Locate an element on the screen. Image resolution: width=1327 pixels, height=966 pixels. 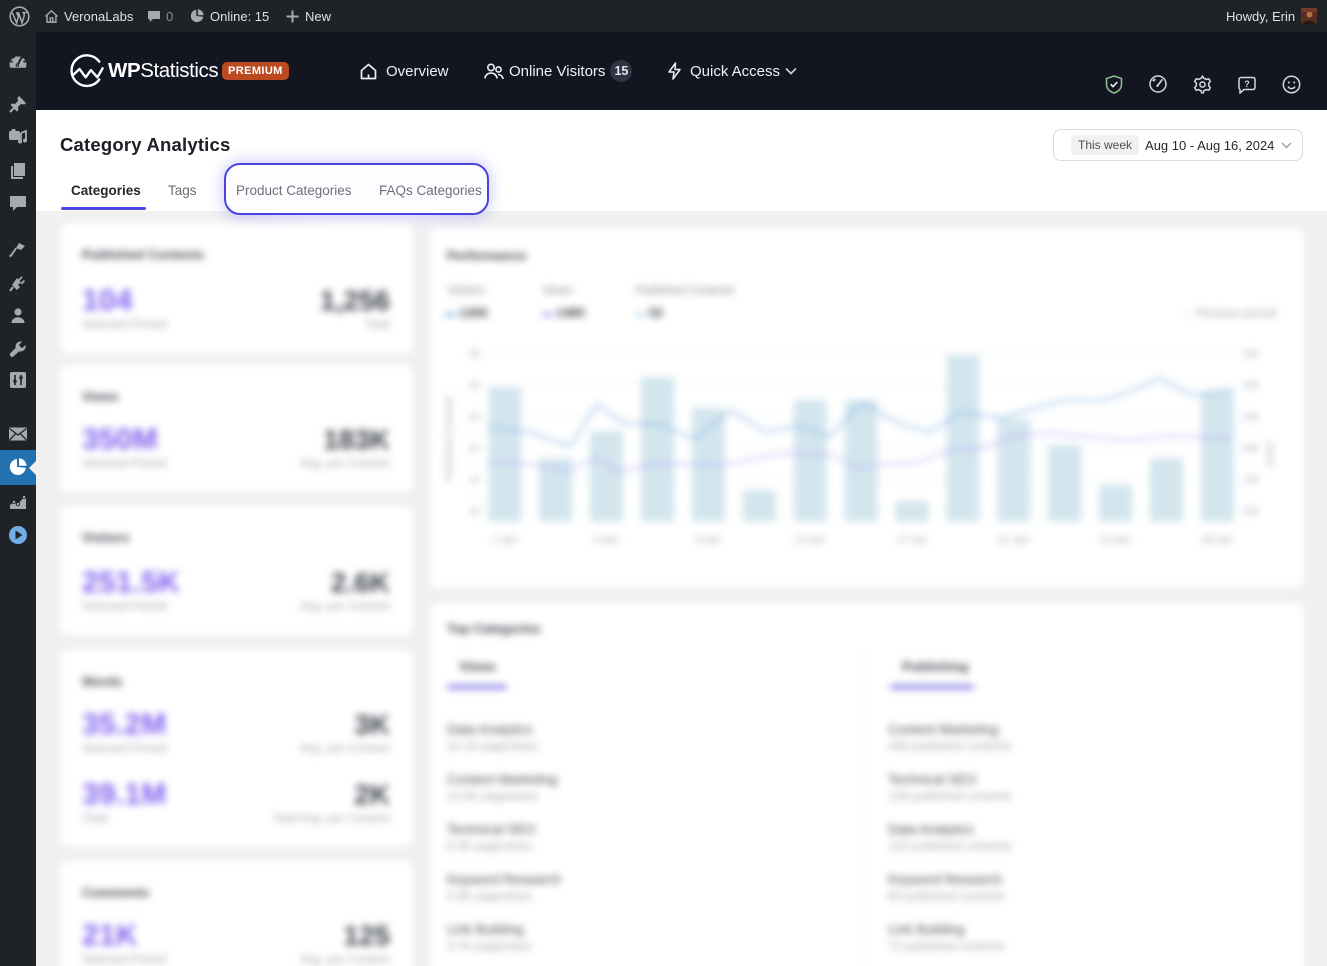
svg-text: 5 Apr is located at coordinates (606, 540).